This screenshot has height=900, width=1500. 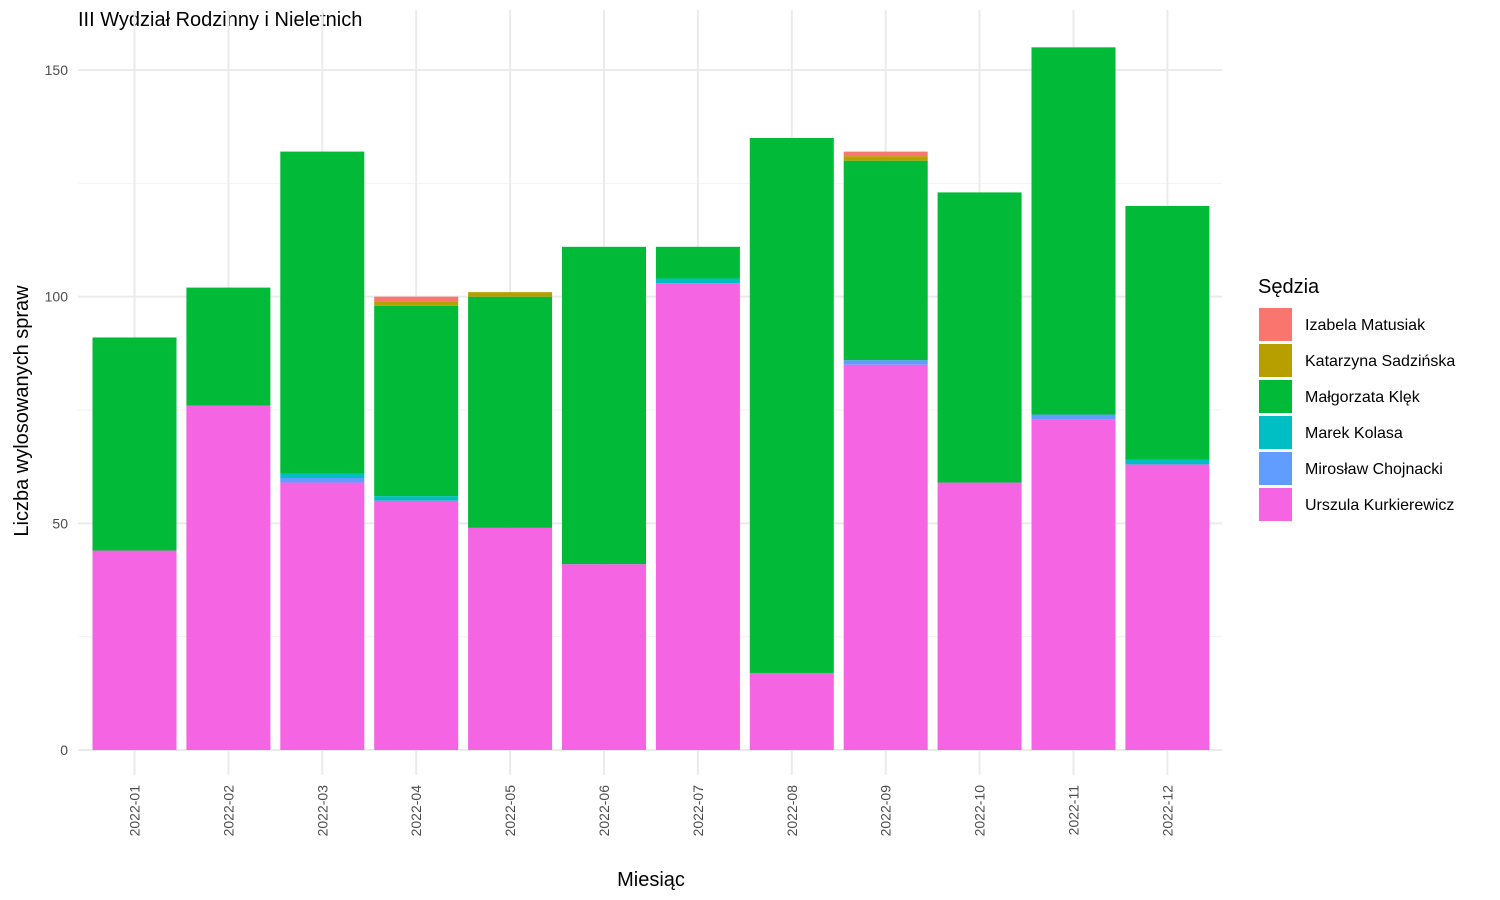 What do you see at coordinates (604, 811) in the screenshot?
I see `x-tick-label: 2022-06` at bounding box center [604, 811].